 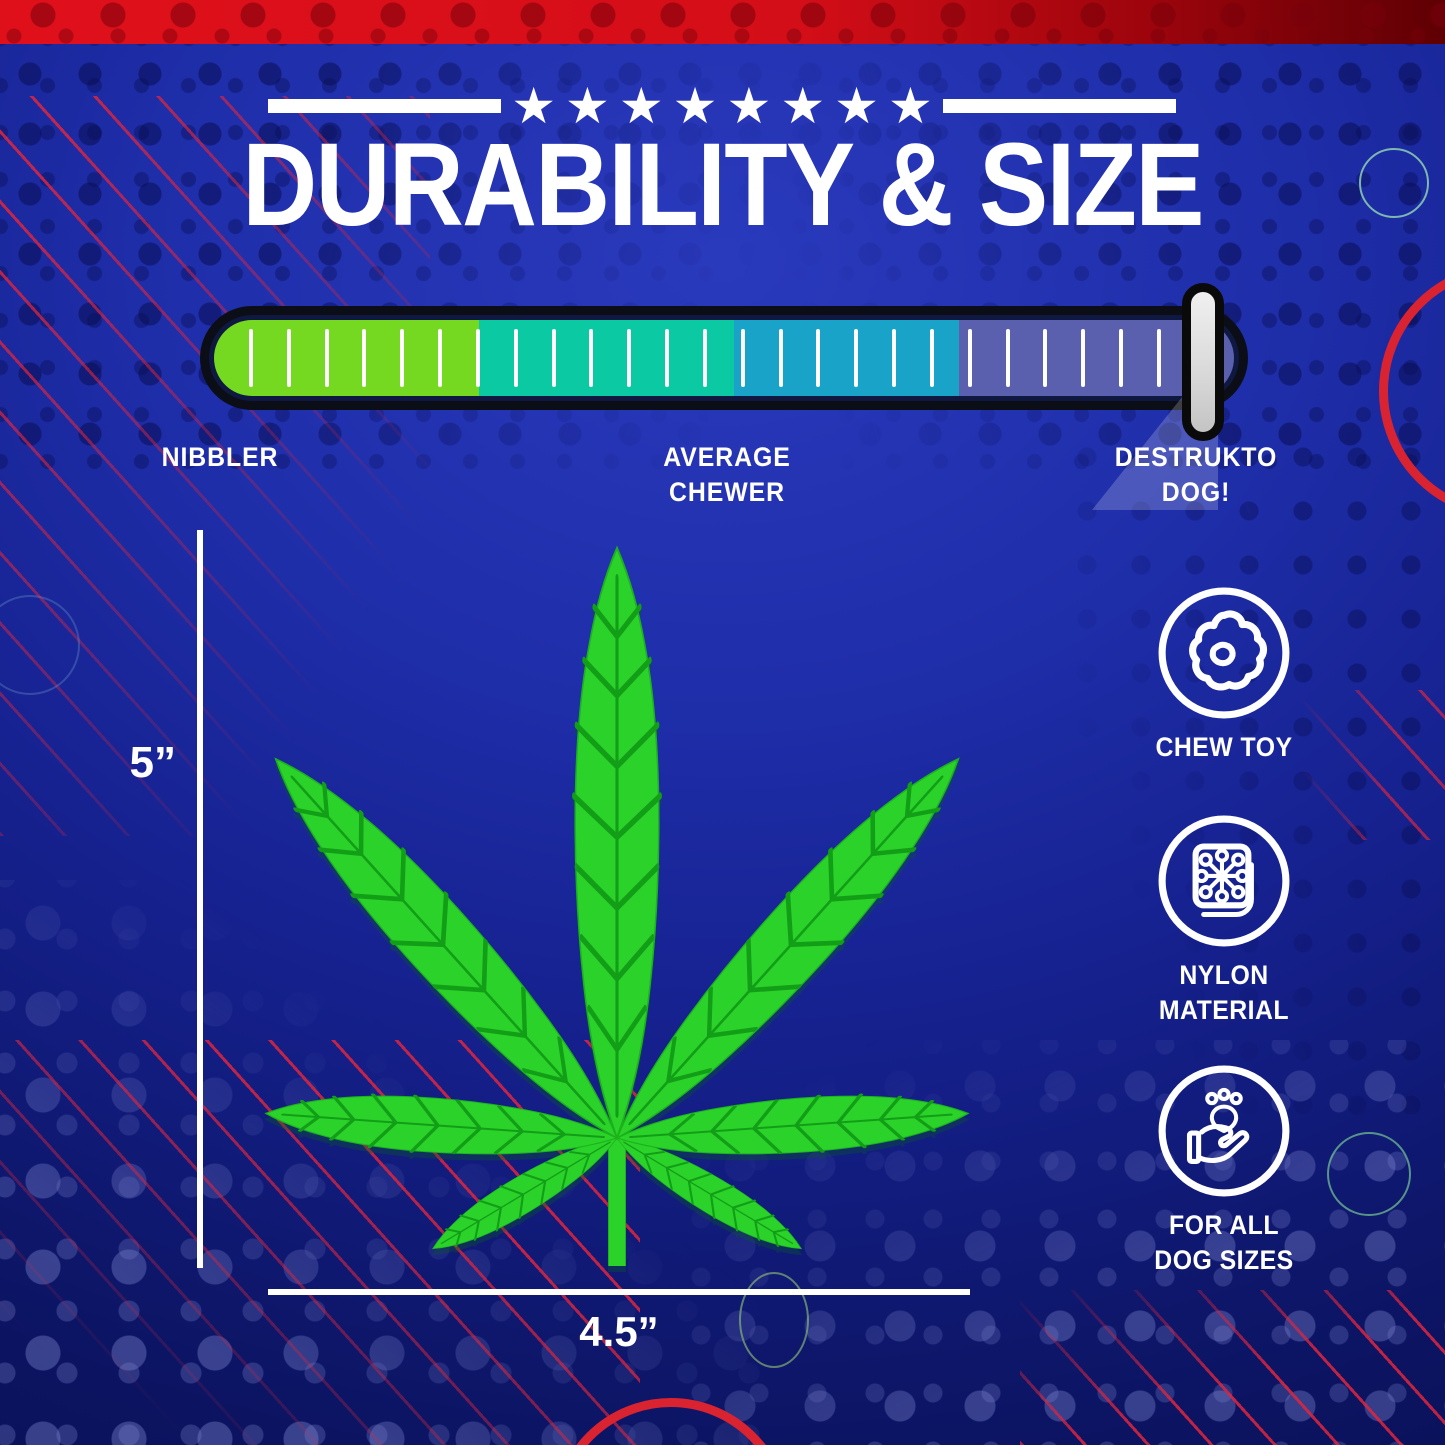 I want to click on meter-label-line: DOG!, so click(x=1196, y=492).